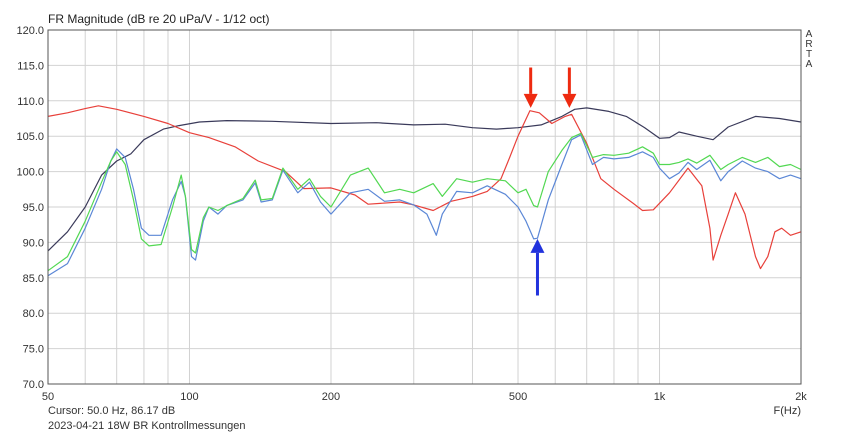 The image size is (850, 434). What do you see at coordinates (518, 397) in the screenshot?
I see `x-tick-label: 500` at bounding box center [518, 397].